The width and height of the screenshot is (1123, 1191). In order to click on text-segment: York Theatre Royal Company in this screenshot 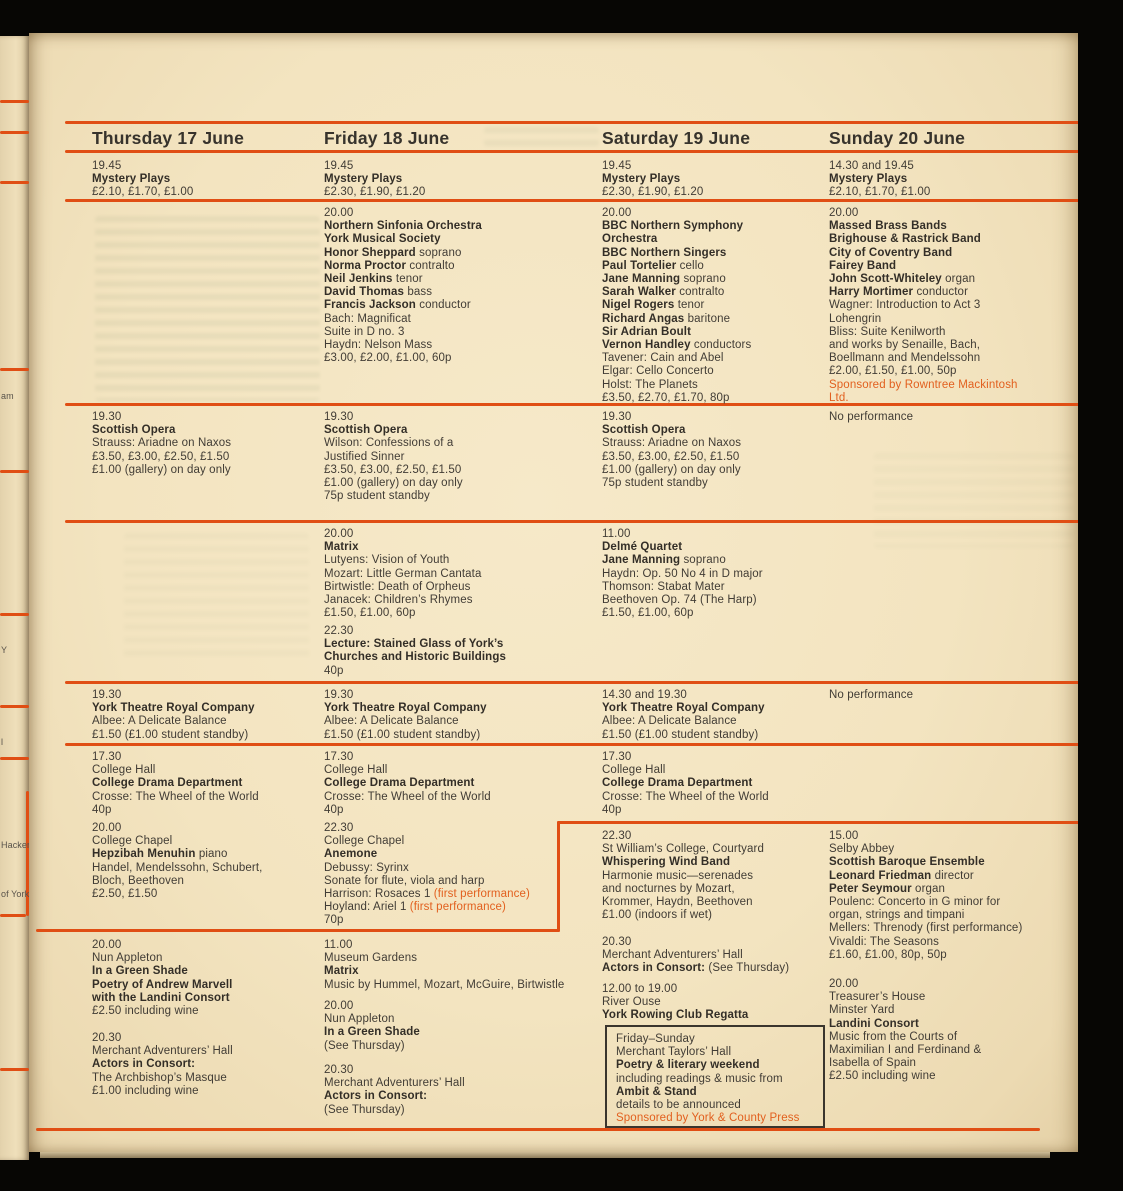, I will do `click(405, 708)`.